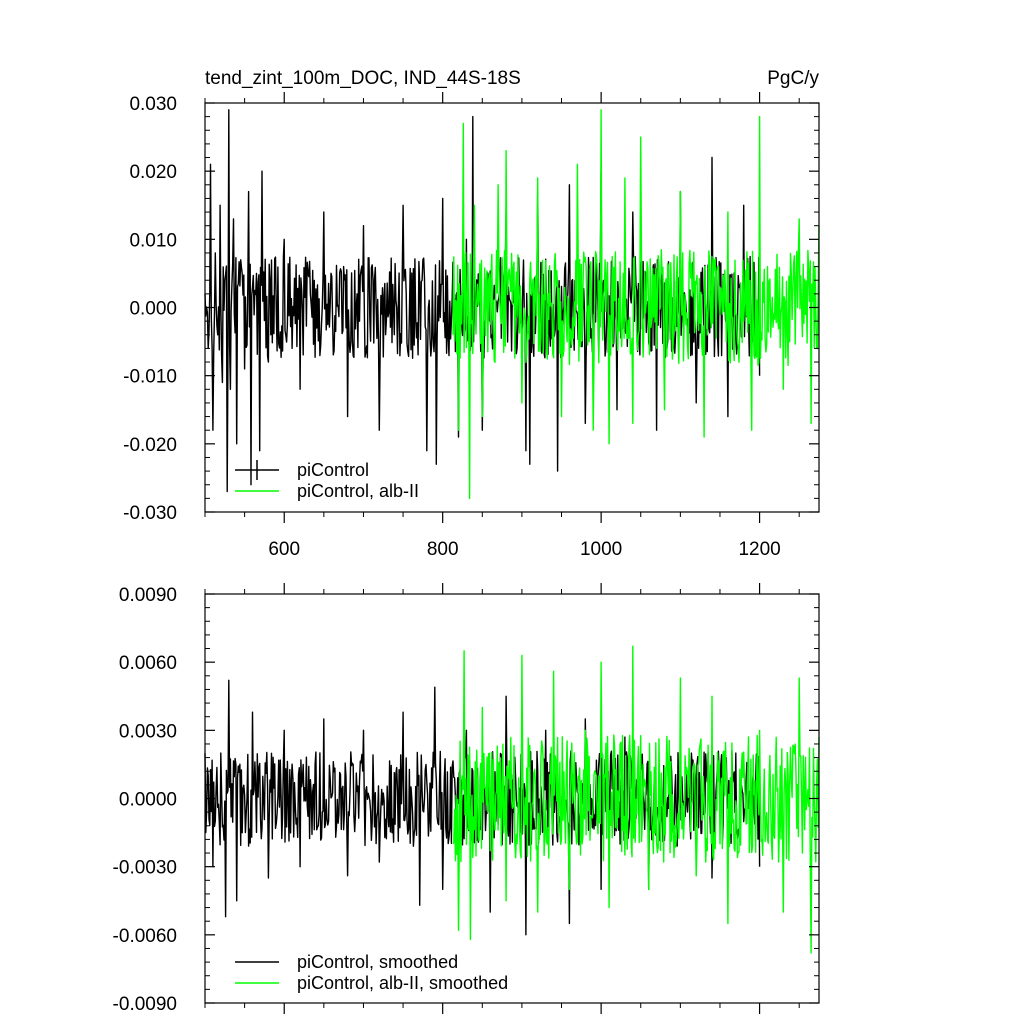 This screenshot has height=1024, width=1024. What do you see at coordinates (402, 983) in the screenshot?
I see `legend-label: piControl, alb-II, smoothed` at bounding box center [402, 983].